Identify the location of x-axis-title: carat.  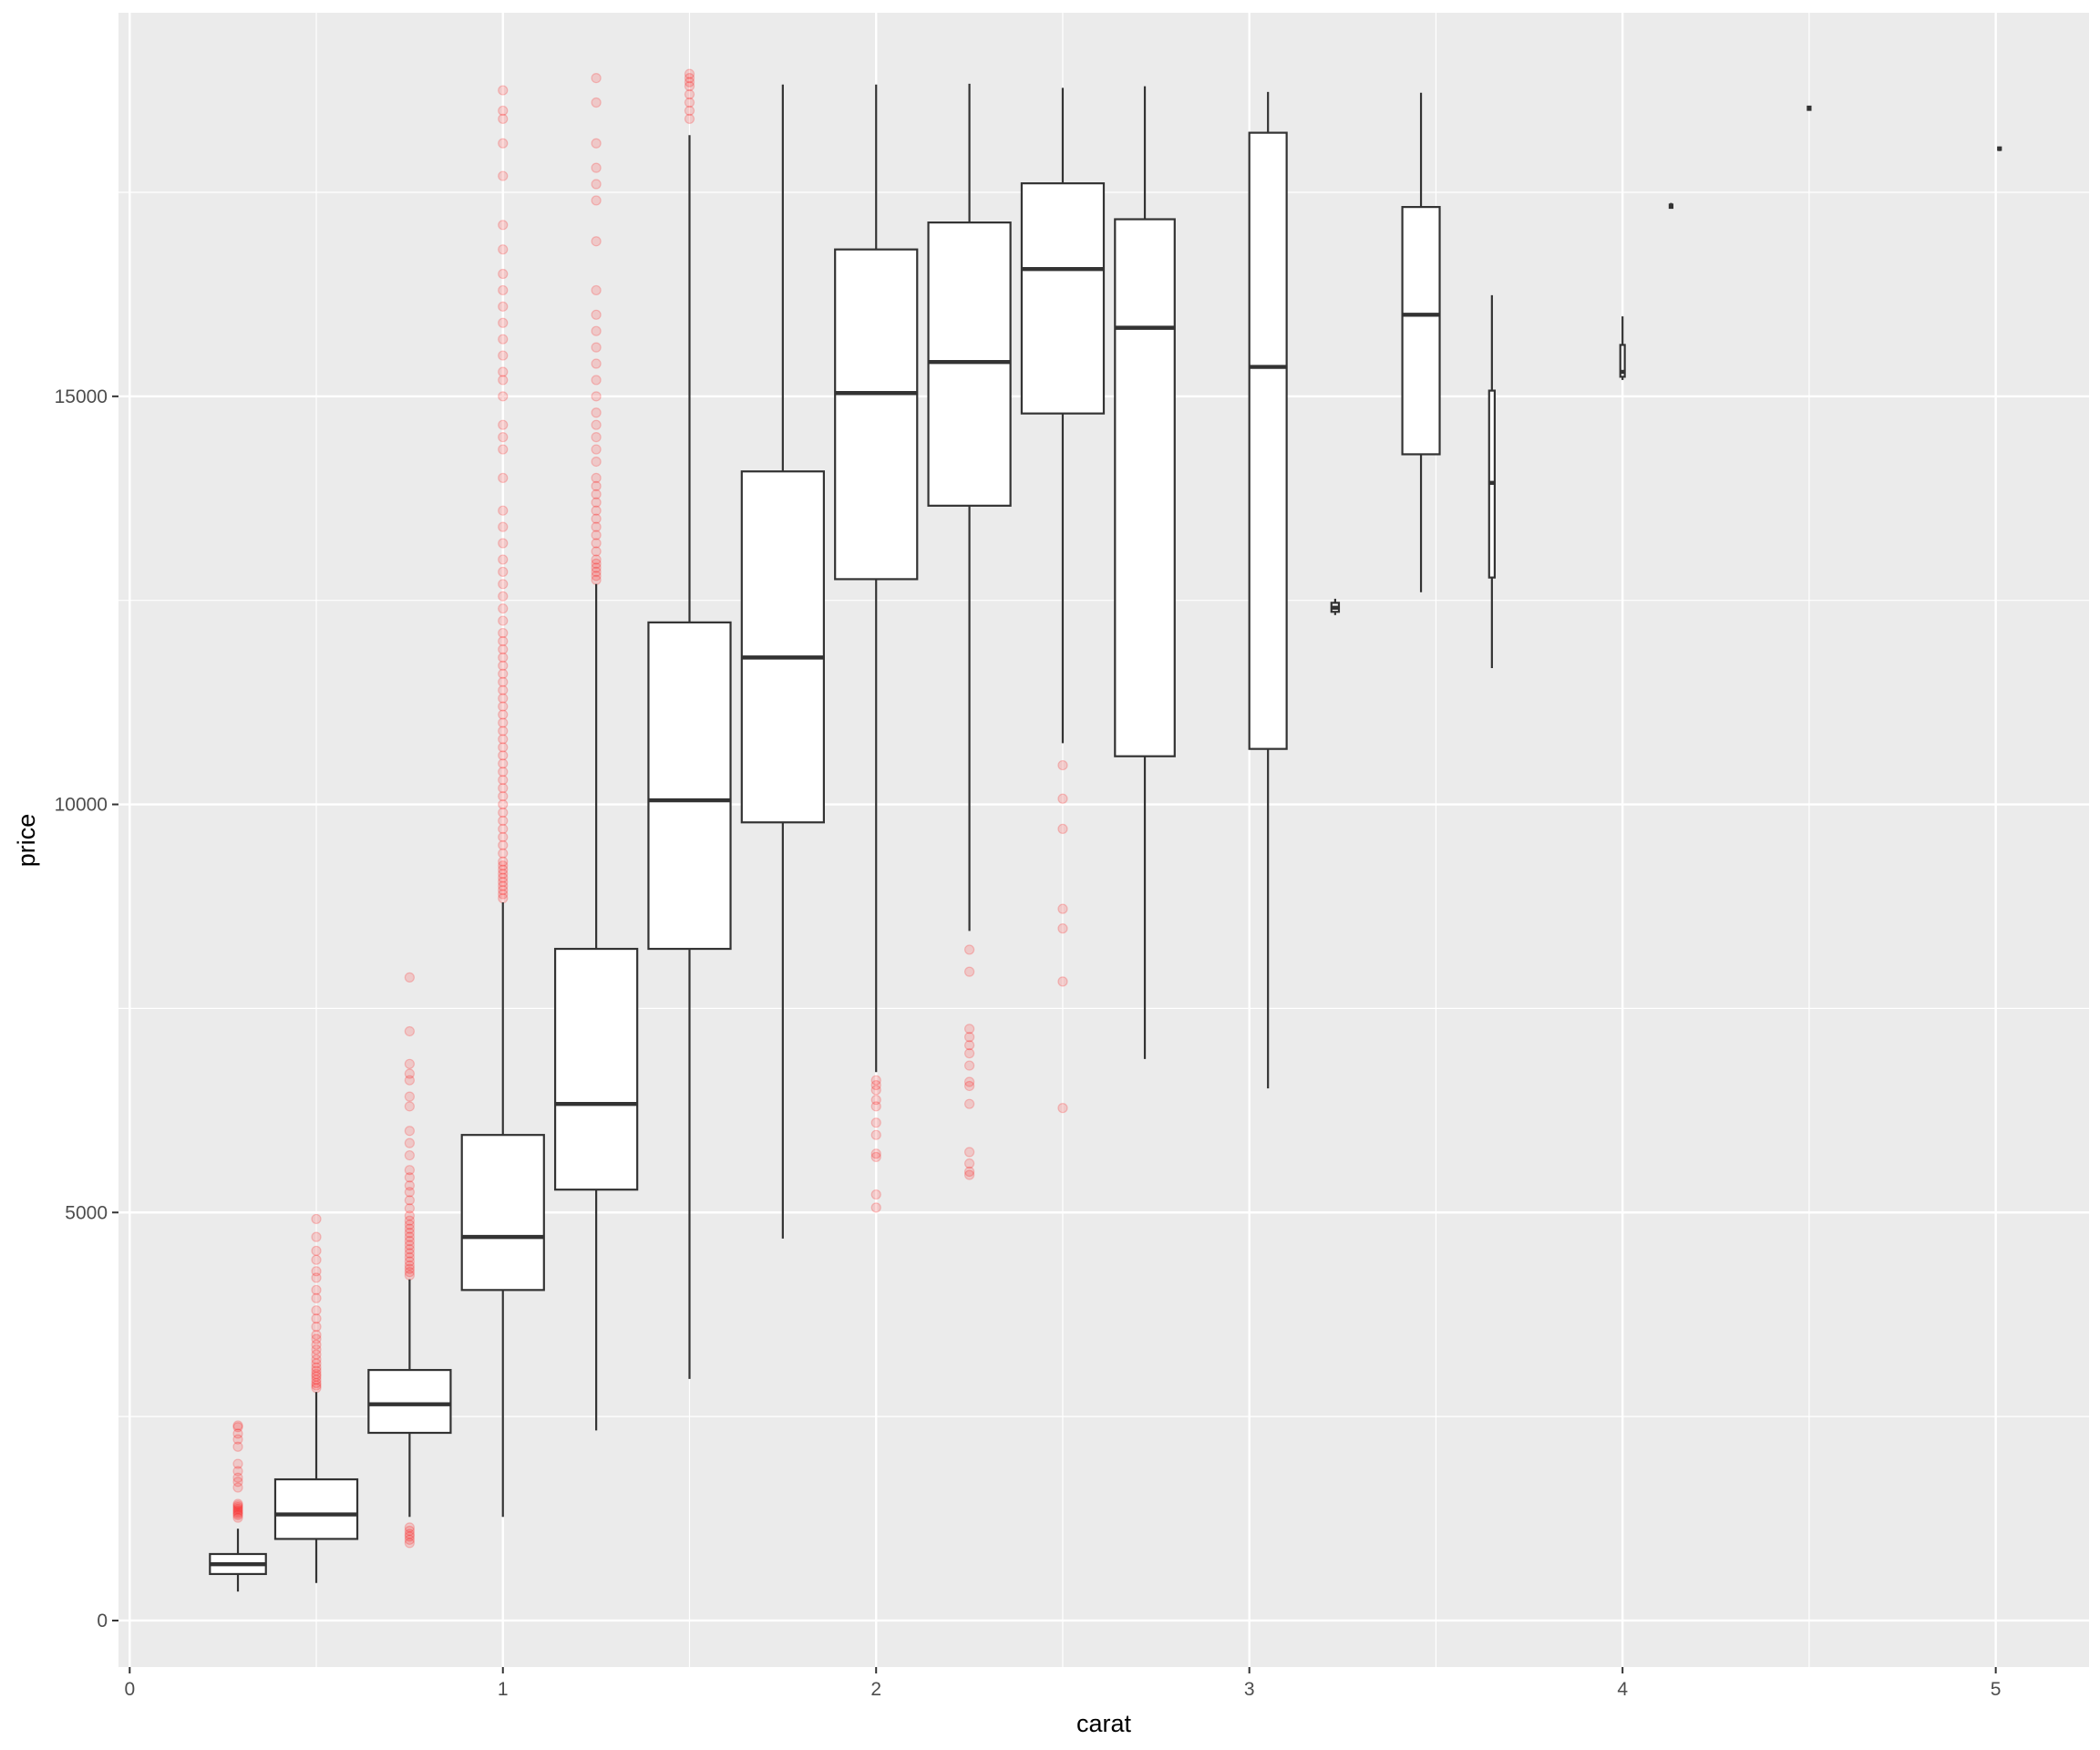
(1104, 1723).